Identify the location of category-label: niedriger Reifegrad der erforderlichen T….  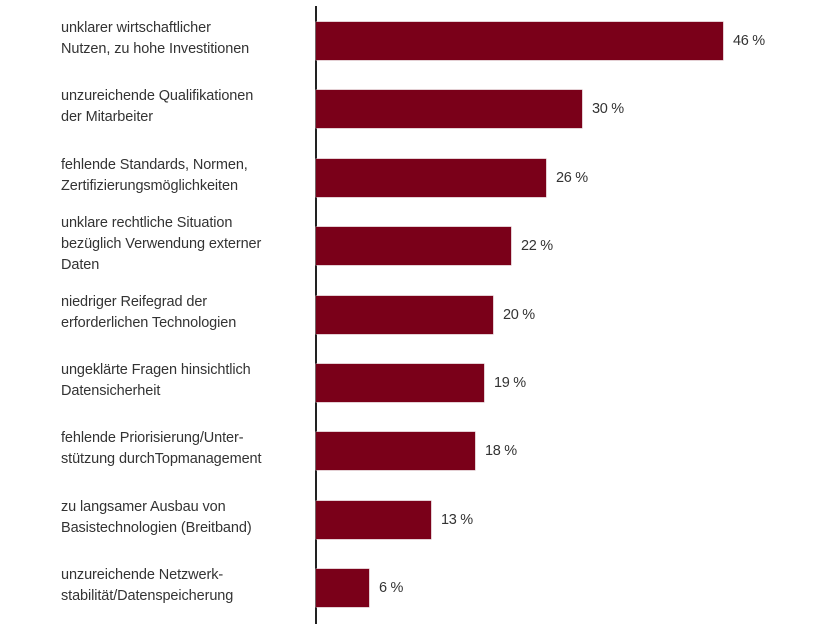
(149, 312).